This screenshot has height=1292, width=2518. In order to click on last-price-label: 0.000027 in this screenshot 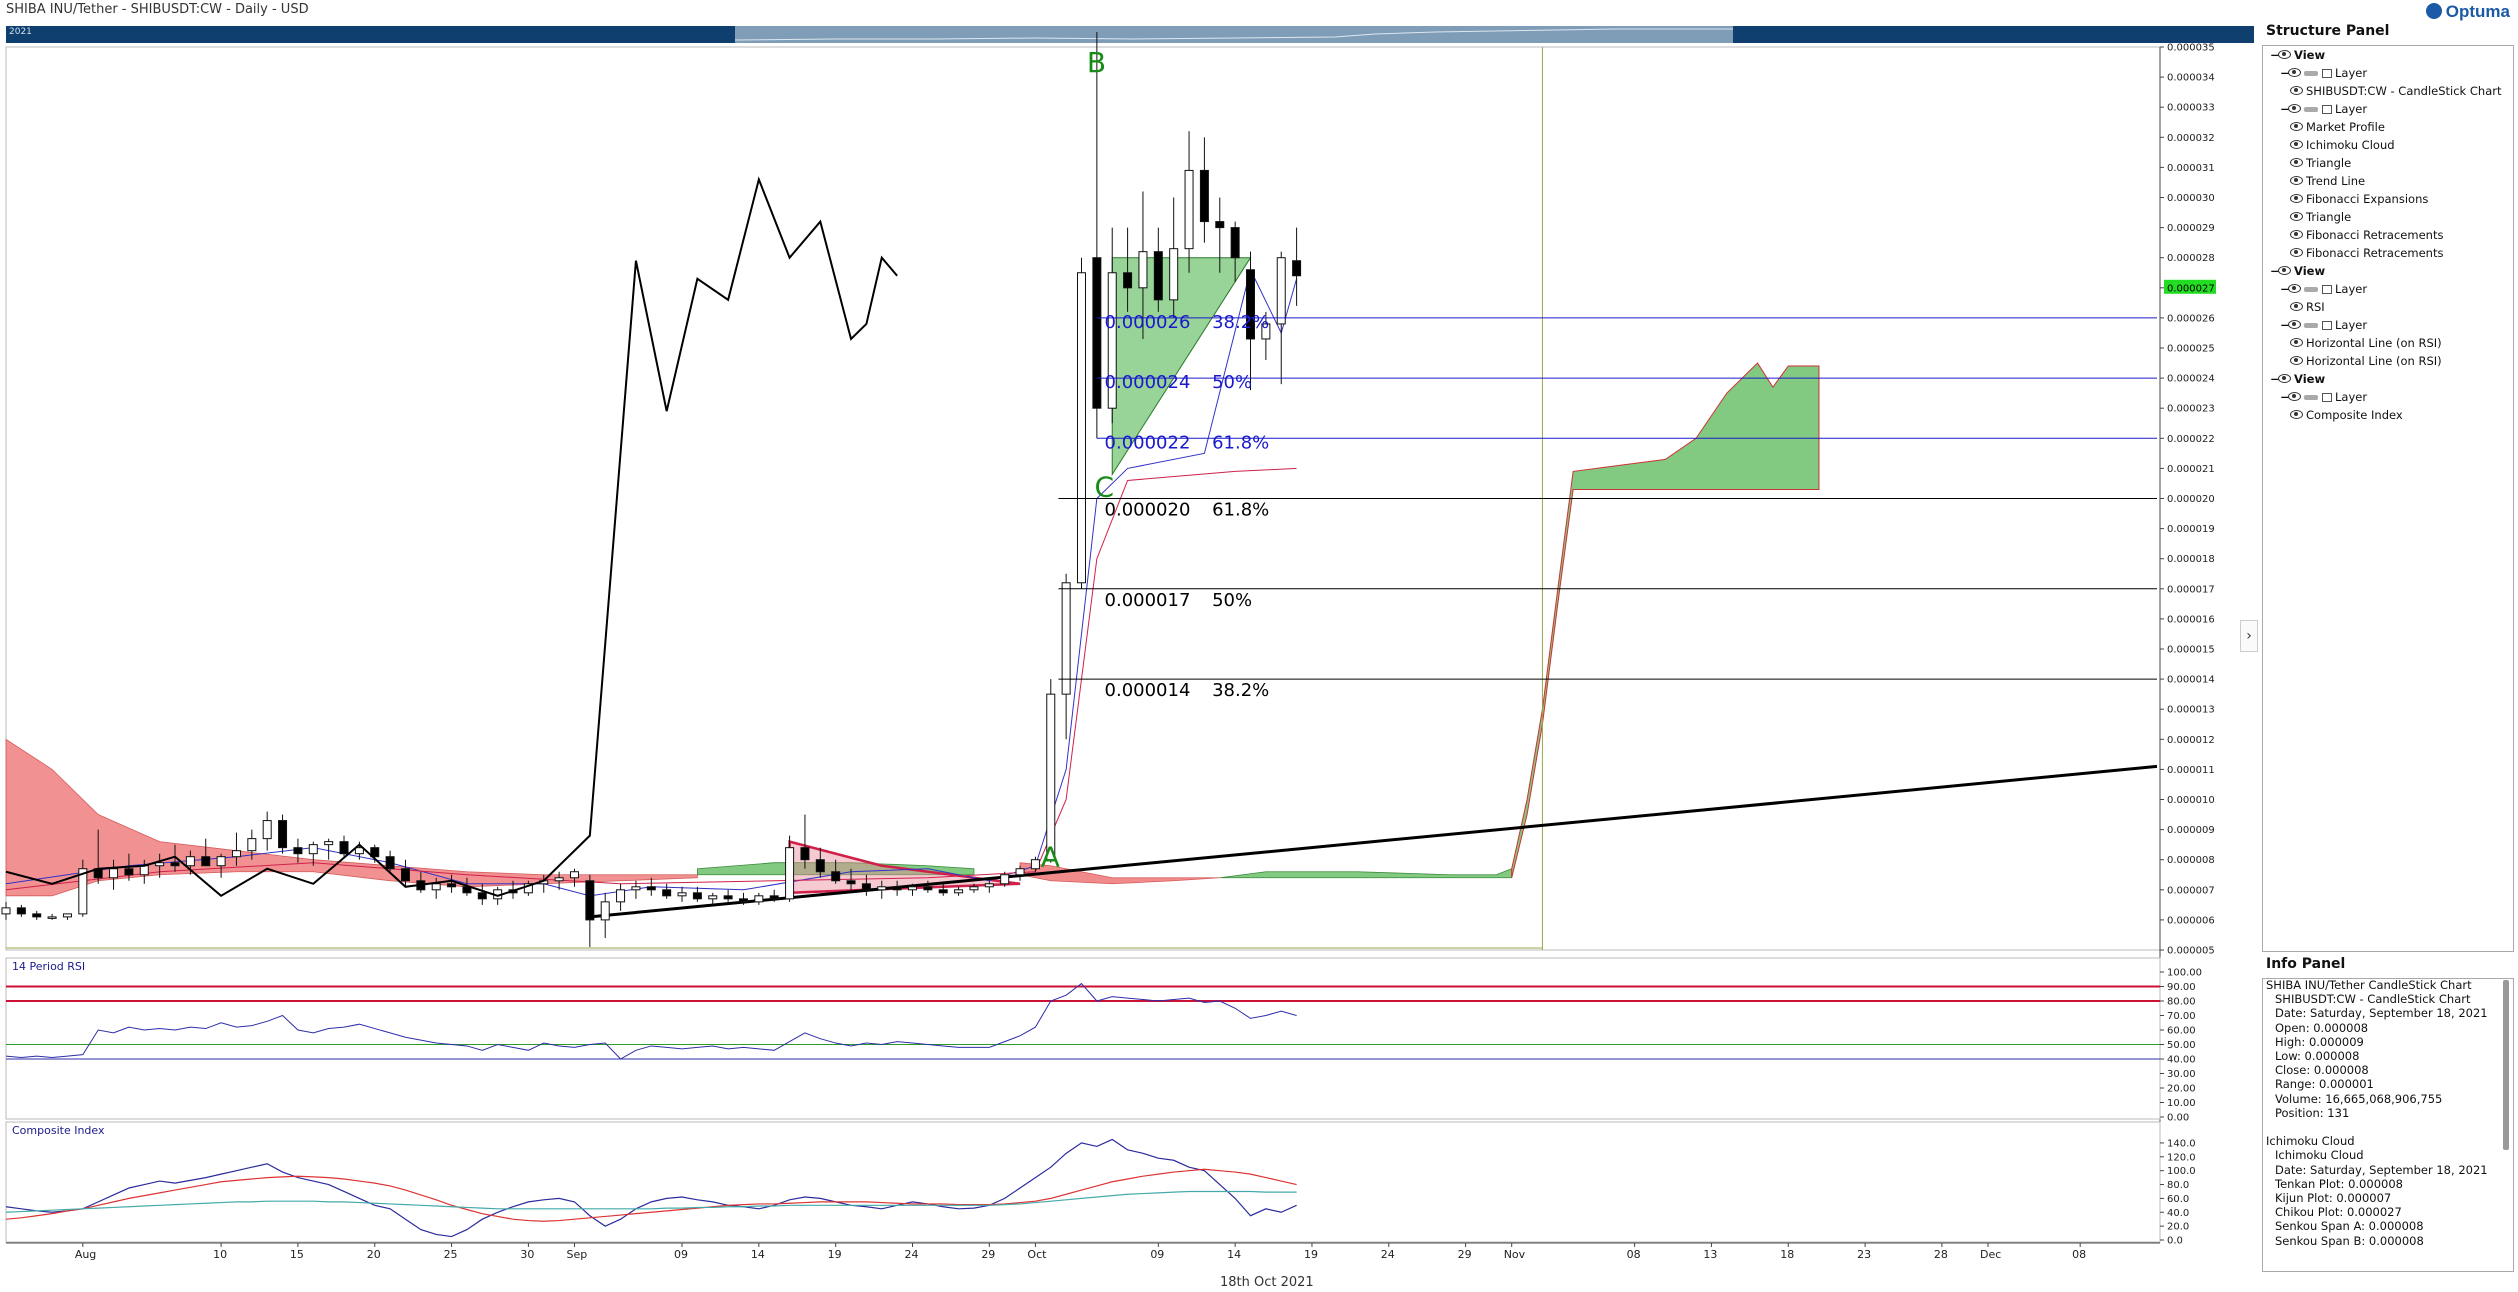, I will do `click(2191, 288)`.